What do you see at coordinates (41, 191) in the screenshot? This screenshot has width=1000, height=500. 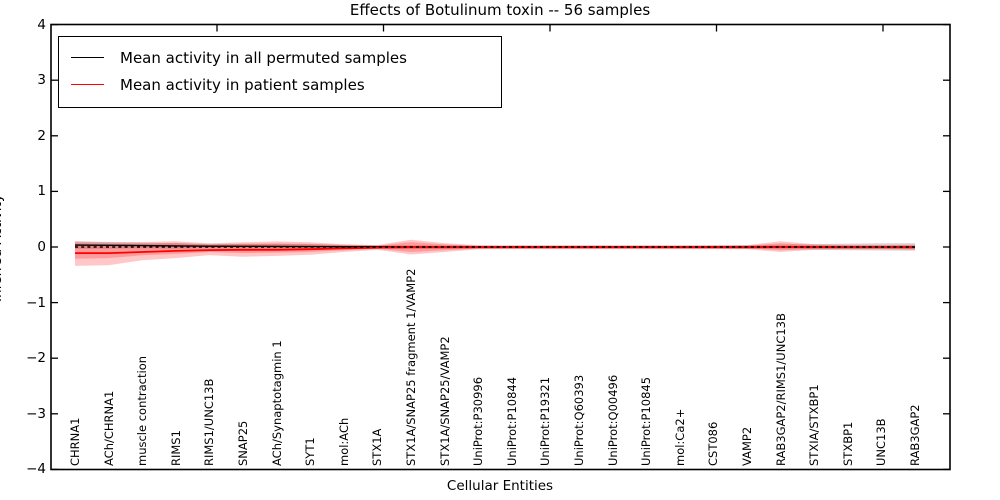 I see `y-tick-label: 1` at bounding box center [41, 191].